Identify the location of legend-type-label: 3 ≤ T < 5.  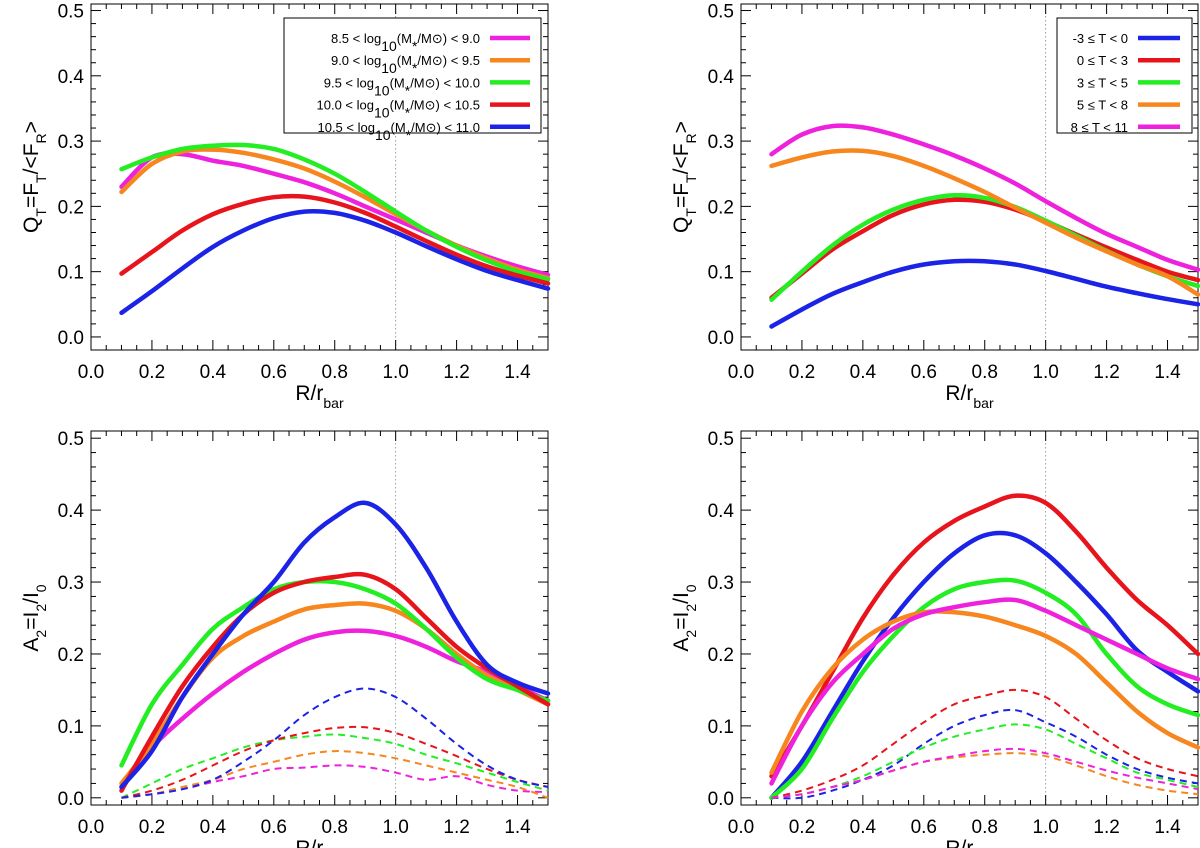
(1102, 82).